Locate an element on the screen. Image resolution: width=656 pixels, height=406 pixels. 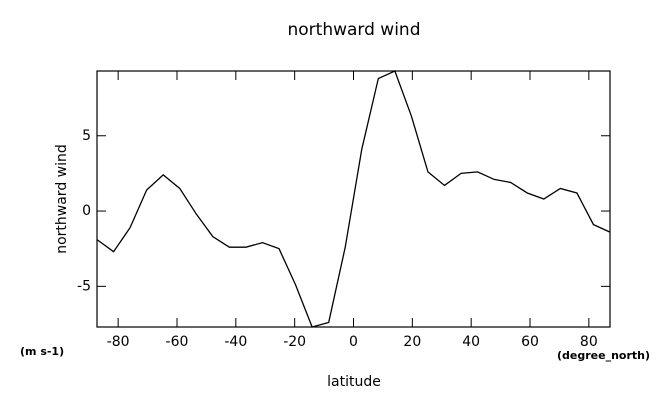
y-axis-label: northward wind is located at coordinates (62, 199).